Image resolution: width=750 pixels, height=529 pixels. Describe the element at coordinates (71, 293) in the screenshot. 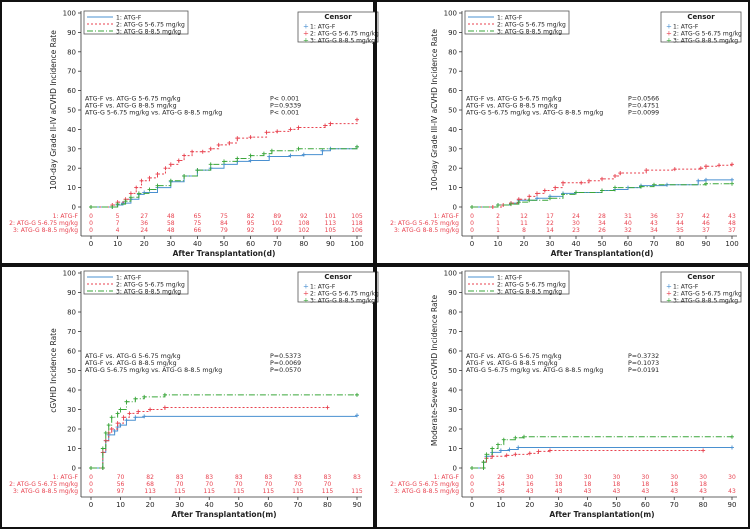

I see `y-tick-label: 90` at that location.